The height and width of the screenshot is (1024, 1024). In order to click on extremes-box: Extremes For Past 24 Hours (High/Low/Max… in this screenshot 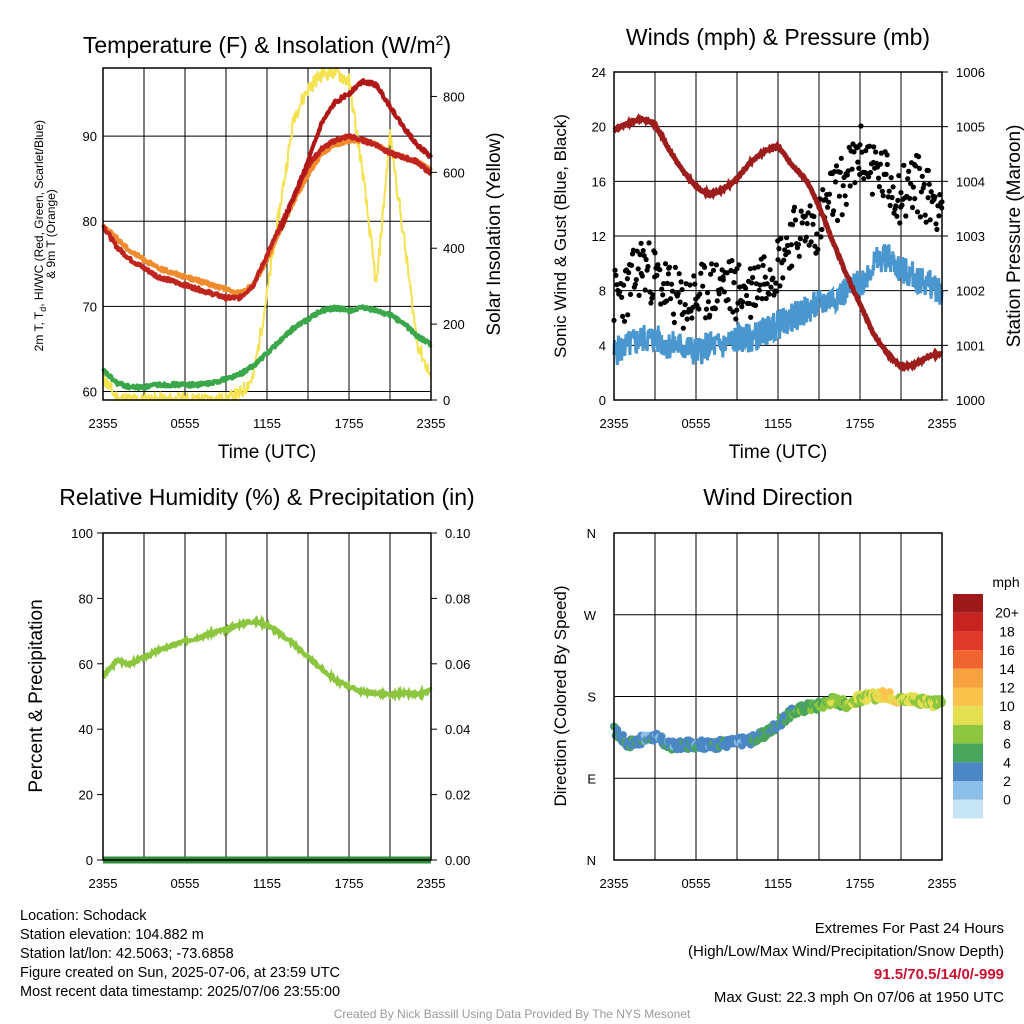, I will do `click(846, 963)`.